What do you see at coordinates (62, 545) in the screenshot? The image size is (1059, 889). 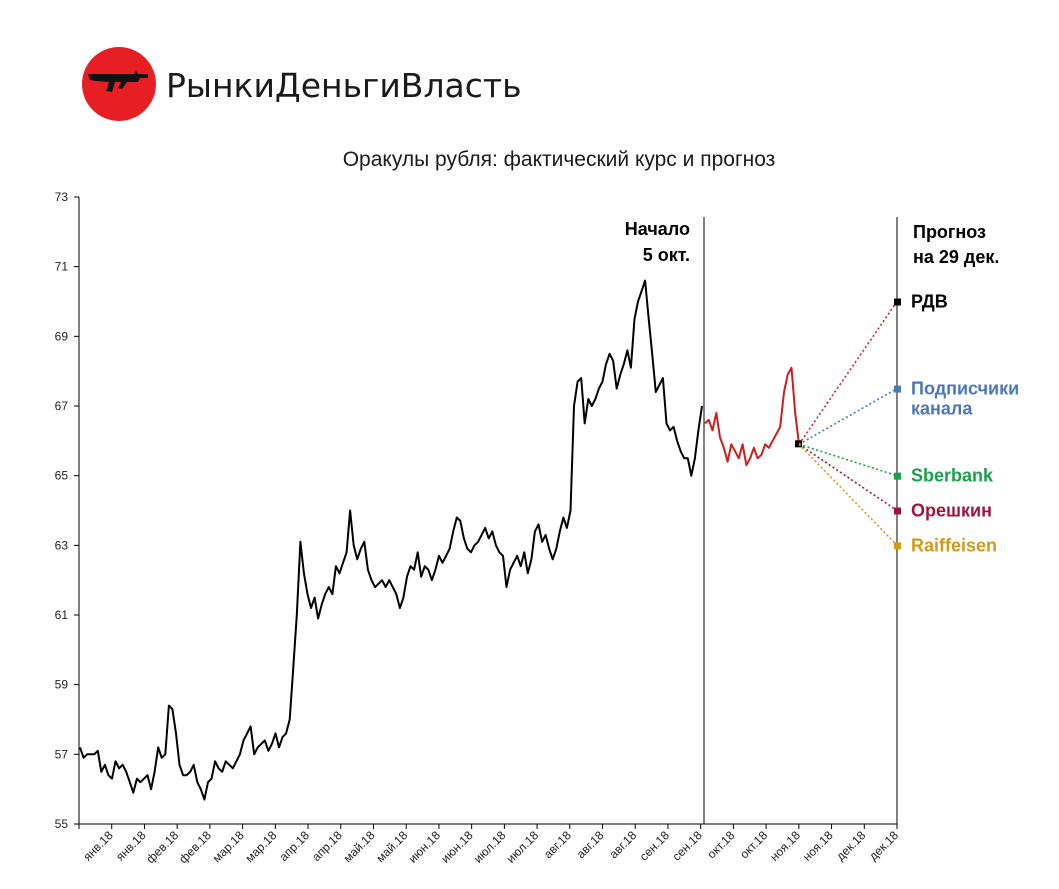 I see `y-tick-label: 63` at bounding box center [62, 545].